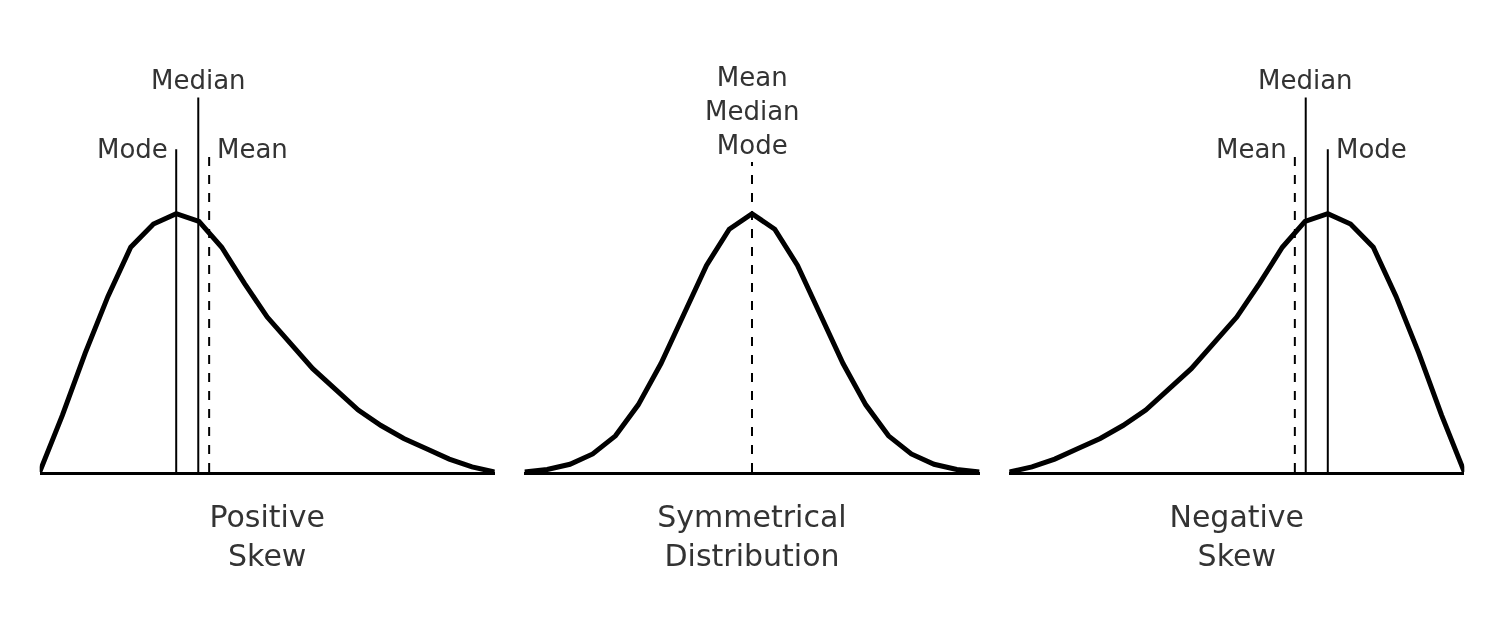 This screenshot has height=622, width=1504. I want to click on text: Mean Median Mode, so click(752, 111).